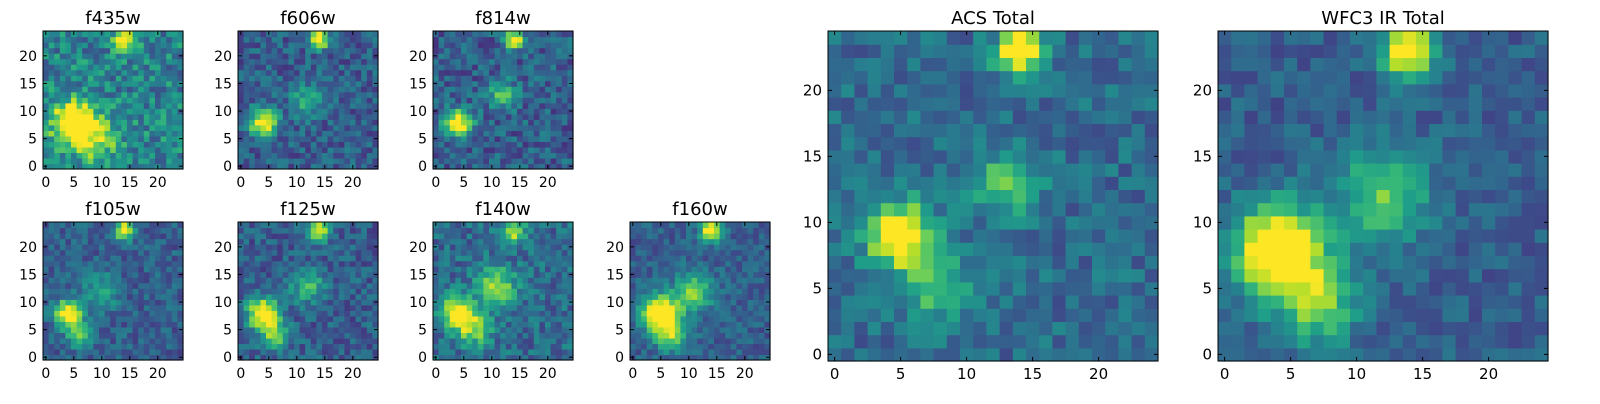 This screenshot has width=1600, height=404. What do you see at coordinates (418, 112) in the screenshot?
I see `y-tick-label: 10` at bounding box center [418, 112].